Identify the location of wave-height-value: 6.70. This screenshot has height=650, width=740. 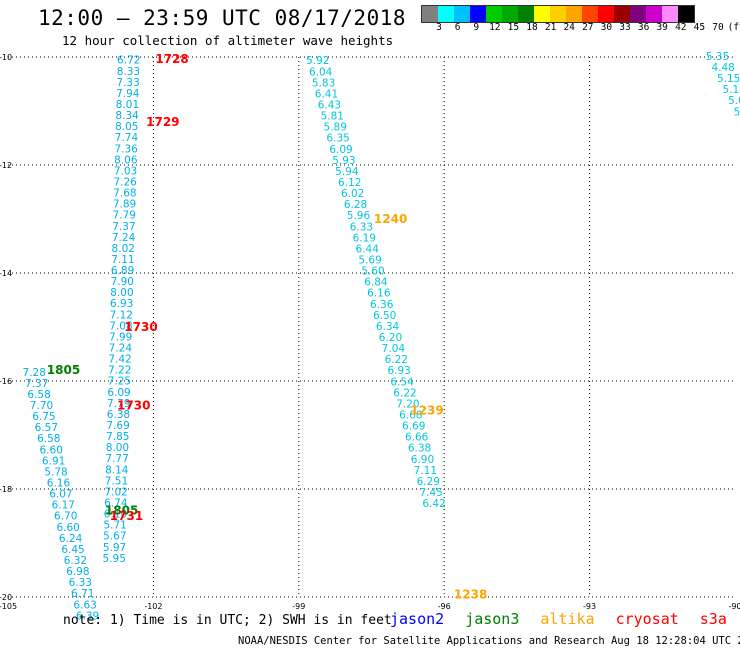
(65, 517).